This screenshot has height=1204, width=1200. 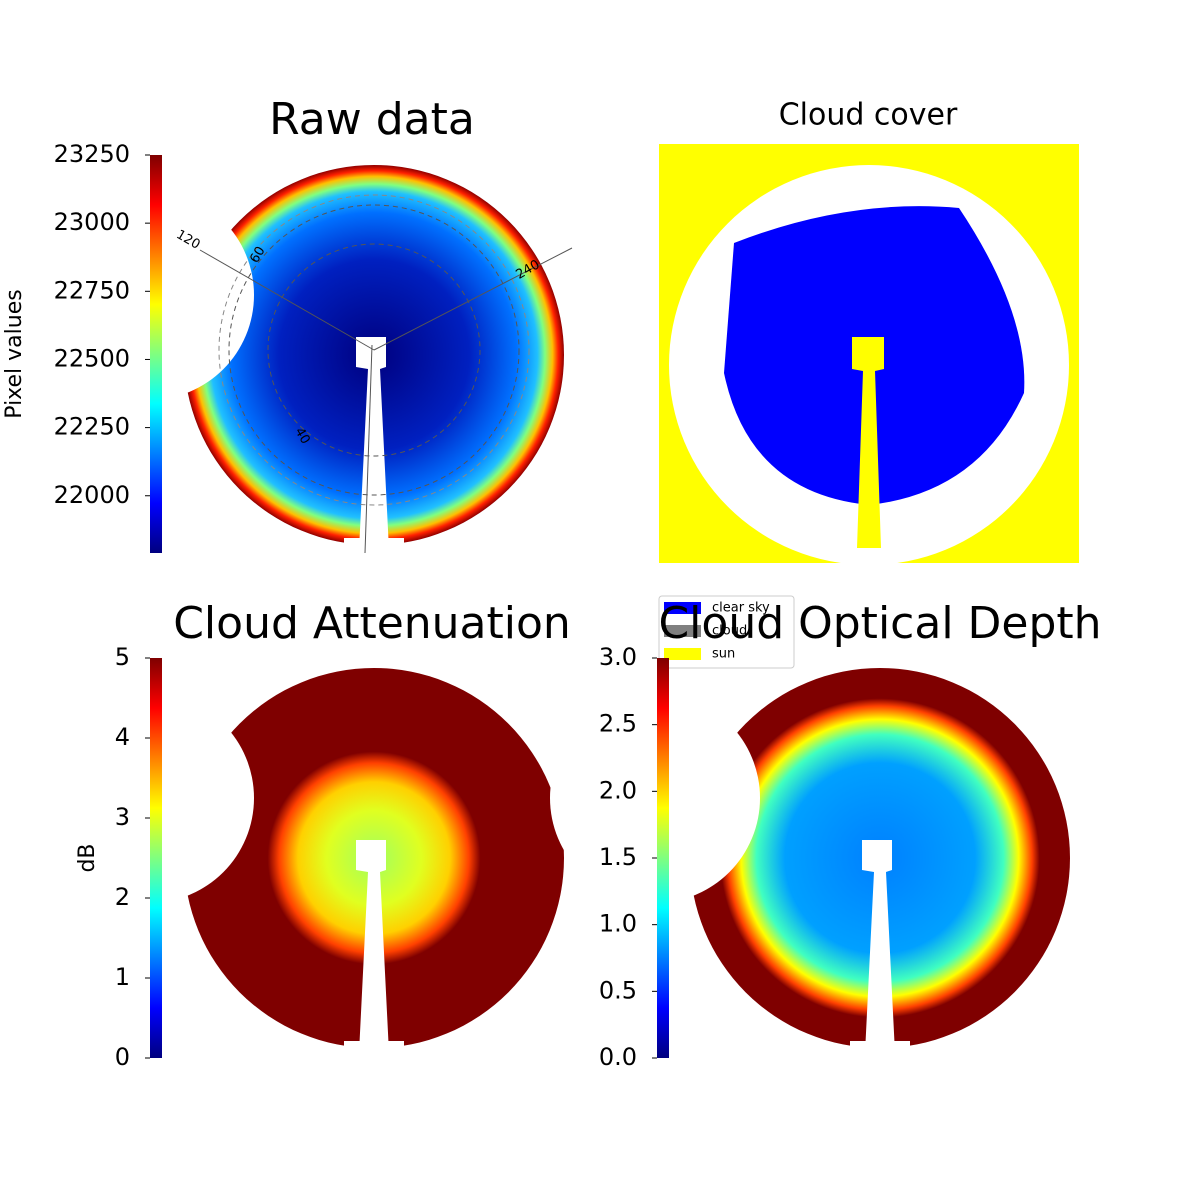 I want to click on legend-label: clear sky, so click(x=741, y=608).